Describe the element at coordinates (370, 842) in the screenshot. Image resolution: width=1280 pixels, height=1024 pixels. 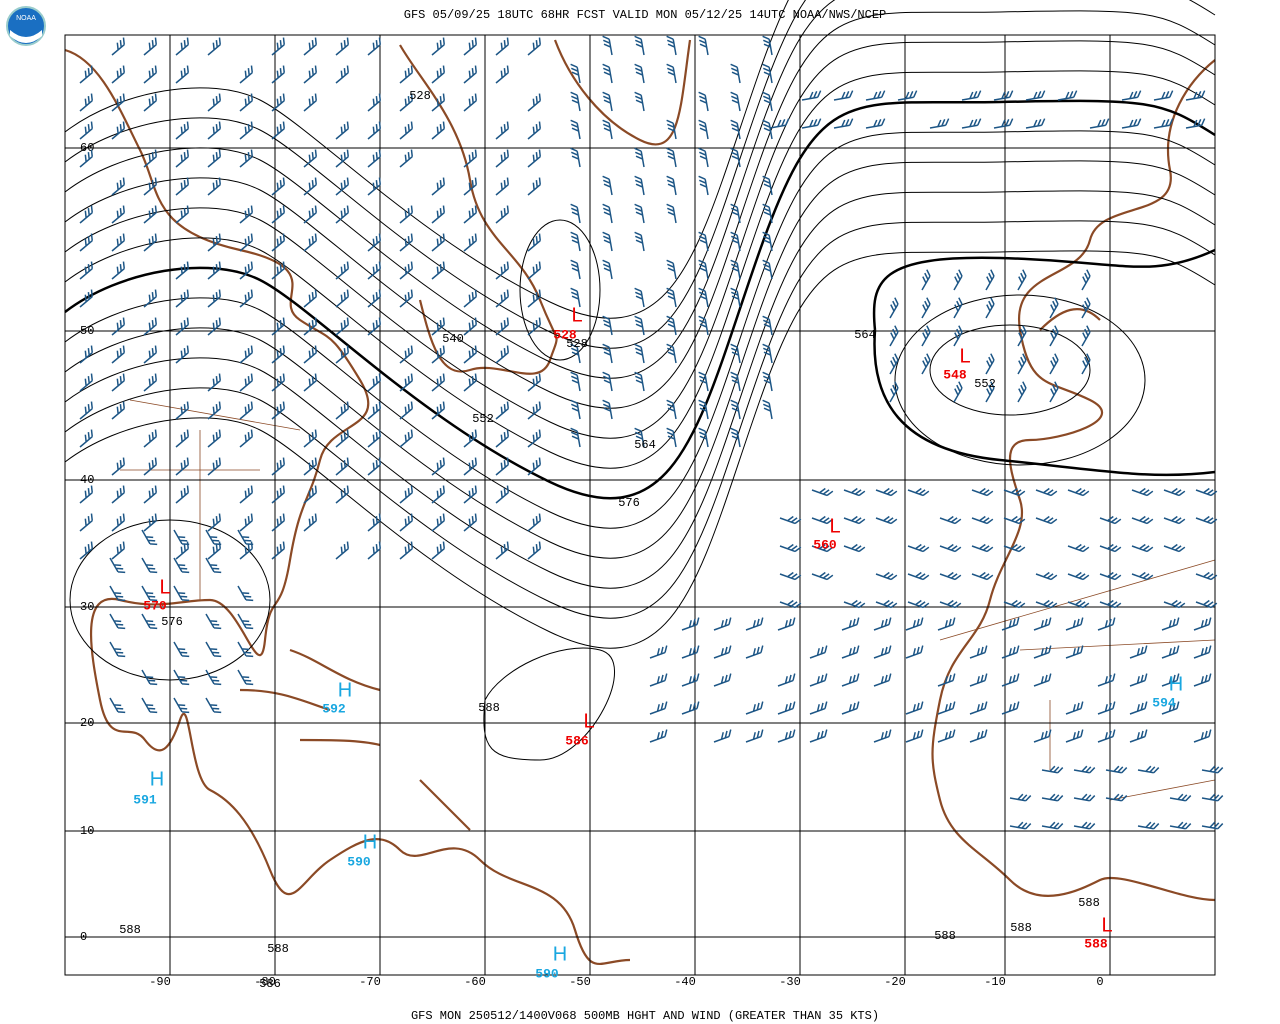
I see `center-letter: H` at that location.